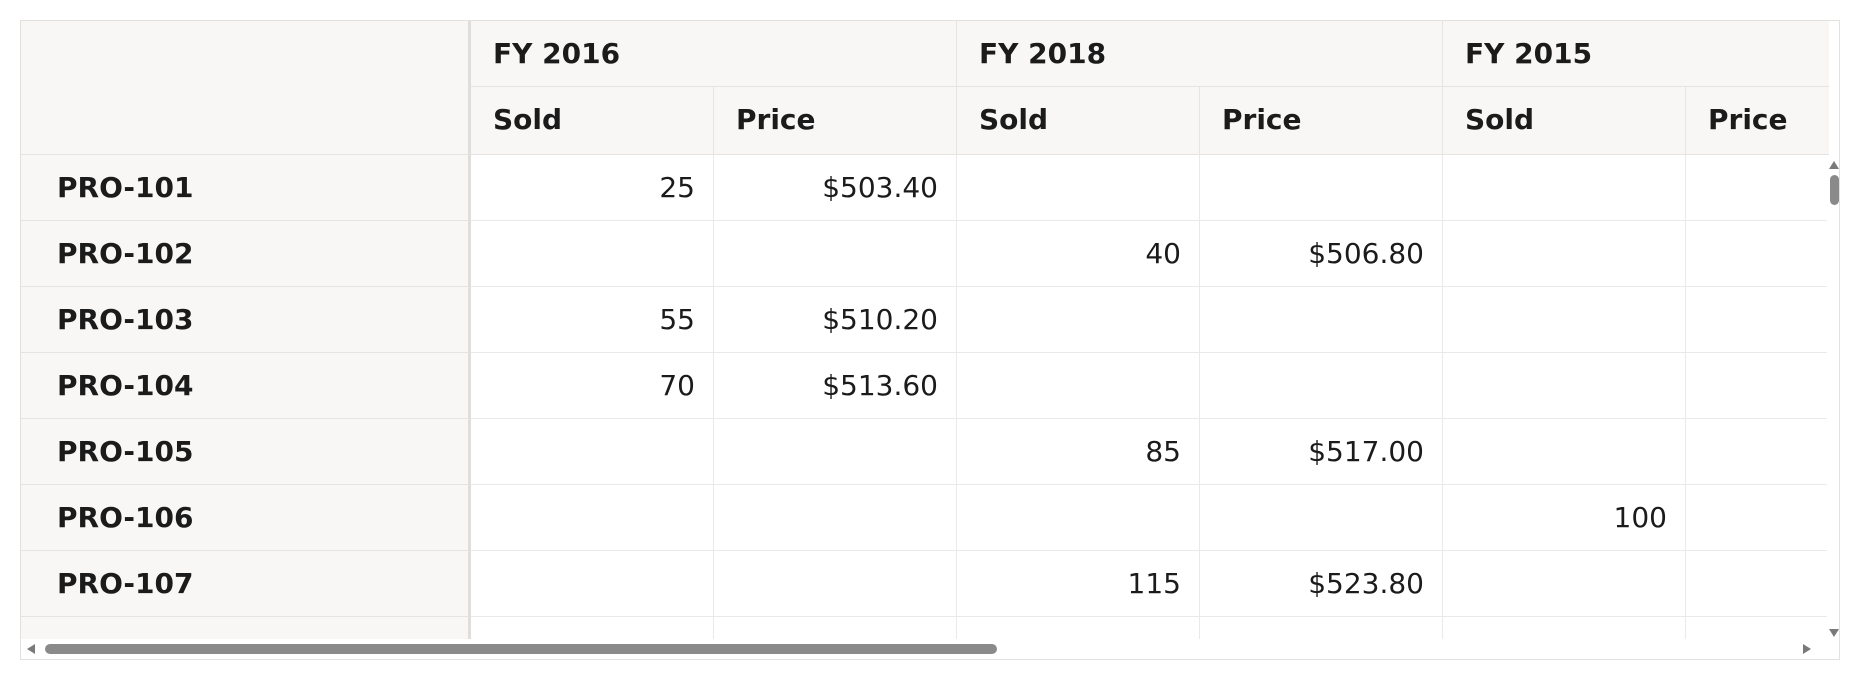 The image size is (1862, 690). What do you see at coordinates (246, 320) in the screenshot?
I see `row-header: PRO-103` at bounding box center [246, 320].